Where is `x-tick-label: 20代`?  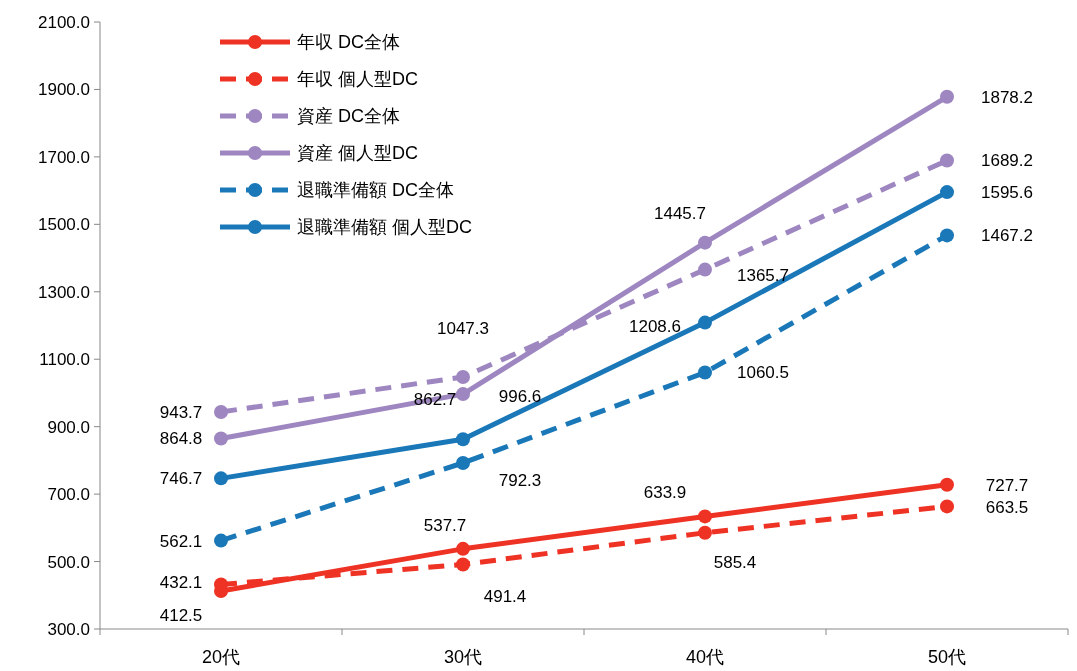 x-tick-label: 20代 is located at coordinates (221, 657).